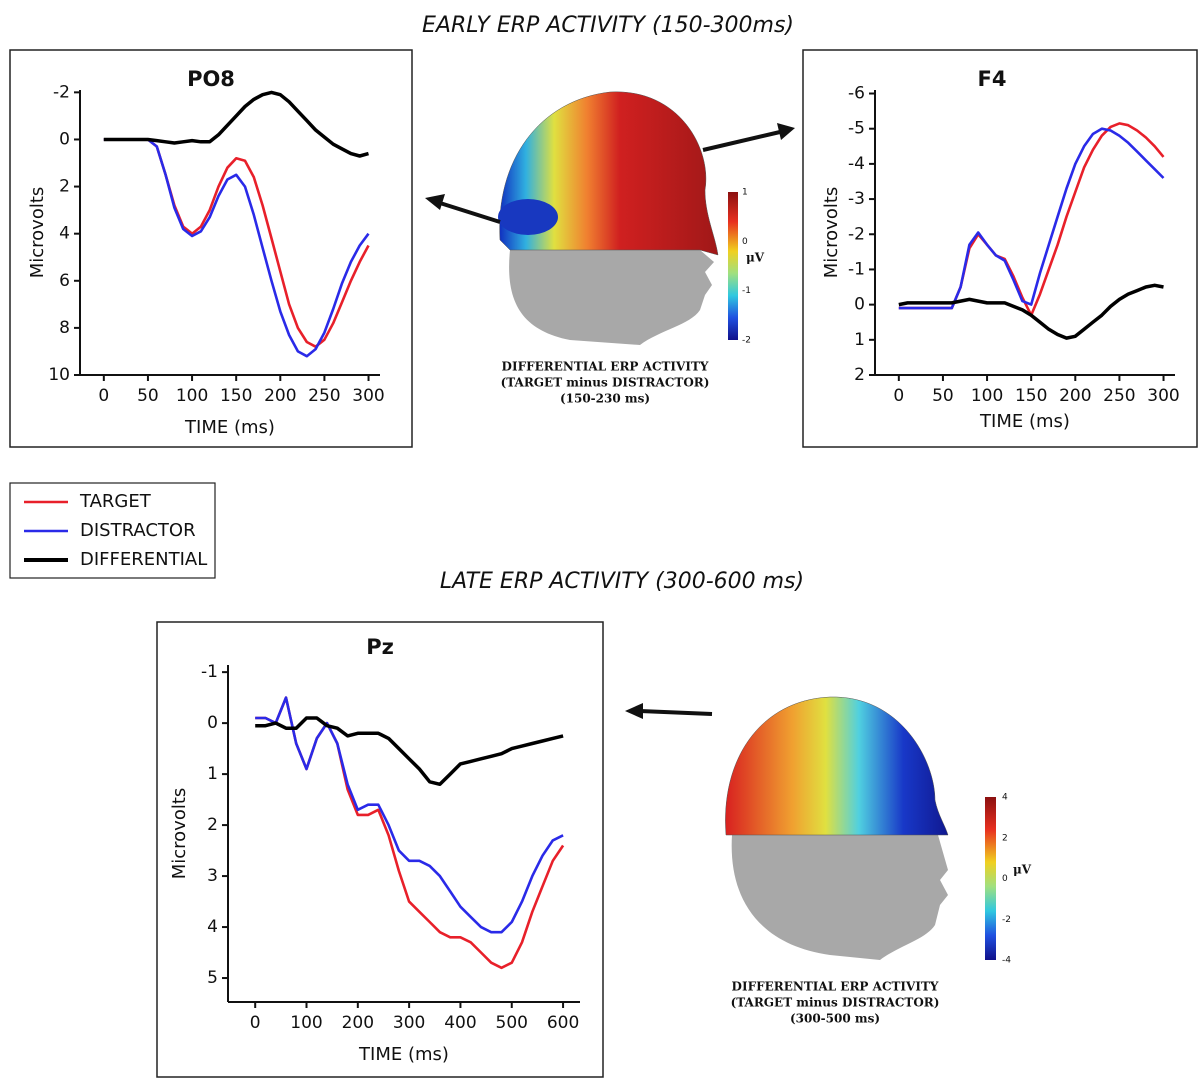  What do you see at coordinates (380, 647) in the screenshot?
I see `chart-title: Pz` at bounding box center [380, 647].